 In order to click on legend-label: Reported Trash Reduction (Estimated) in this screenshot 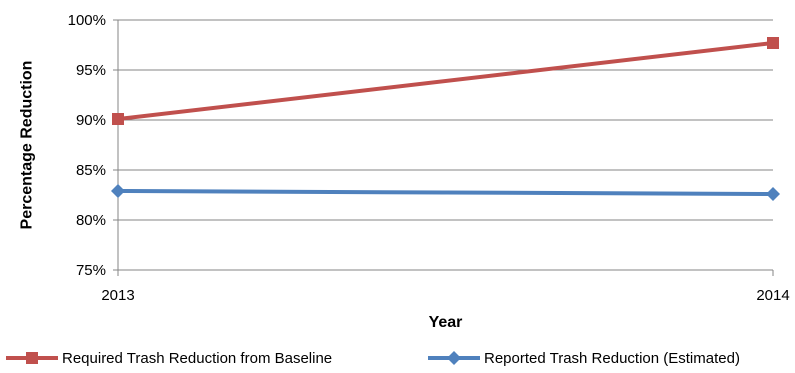, I will do `click(612, 358)`.